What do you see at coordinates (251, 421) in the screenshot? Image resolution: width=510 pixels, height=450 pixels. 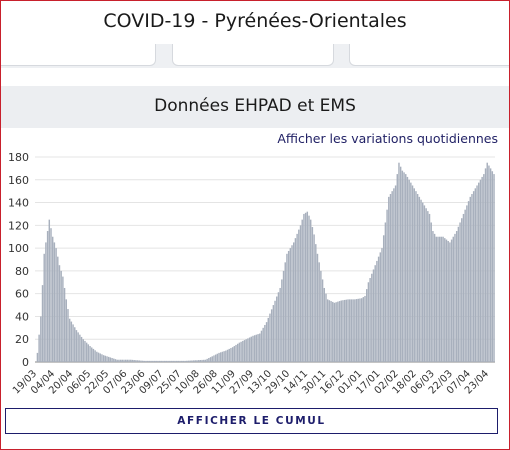 I see `show-cumulative-button: AFFICHER LE CUMUL` at bounding box center [251, 421].